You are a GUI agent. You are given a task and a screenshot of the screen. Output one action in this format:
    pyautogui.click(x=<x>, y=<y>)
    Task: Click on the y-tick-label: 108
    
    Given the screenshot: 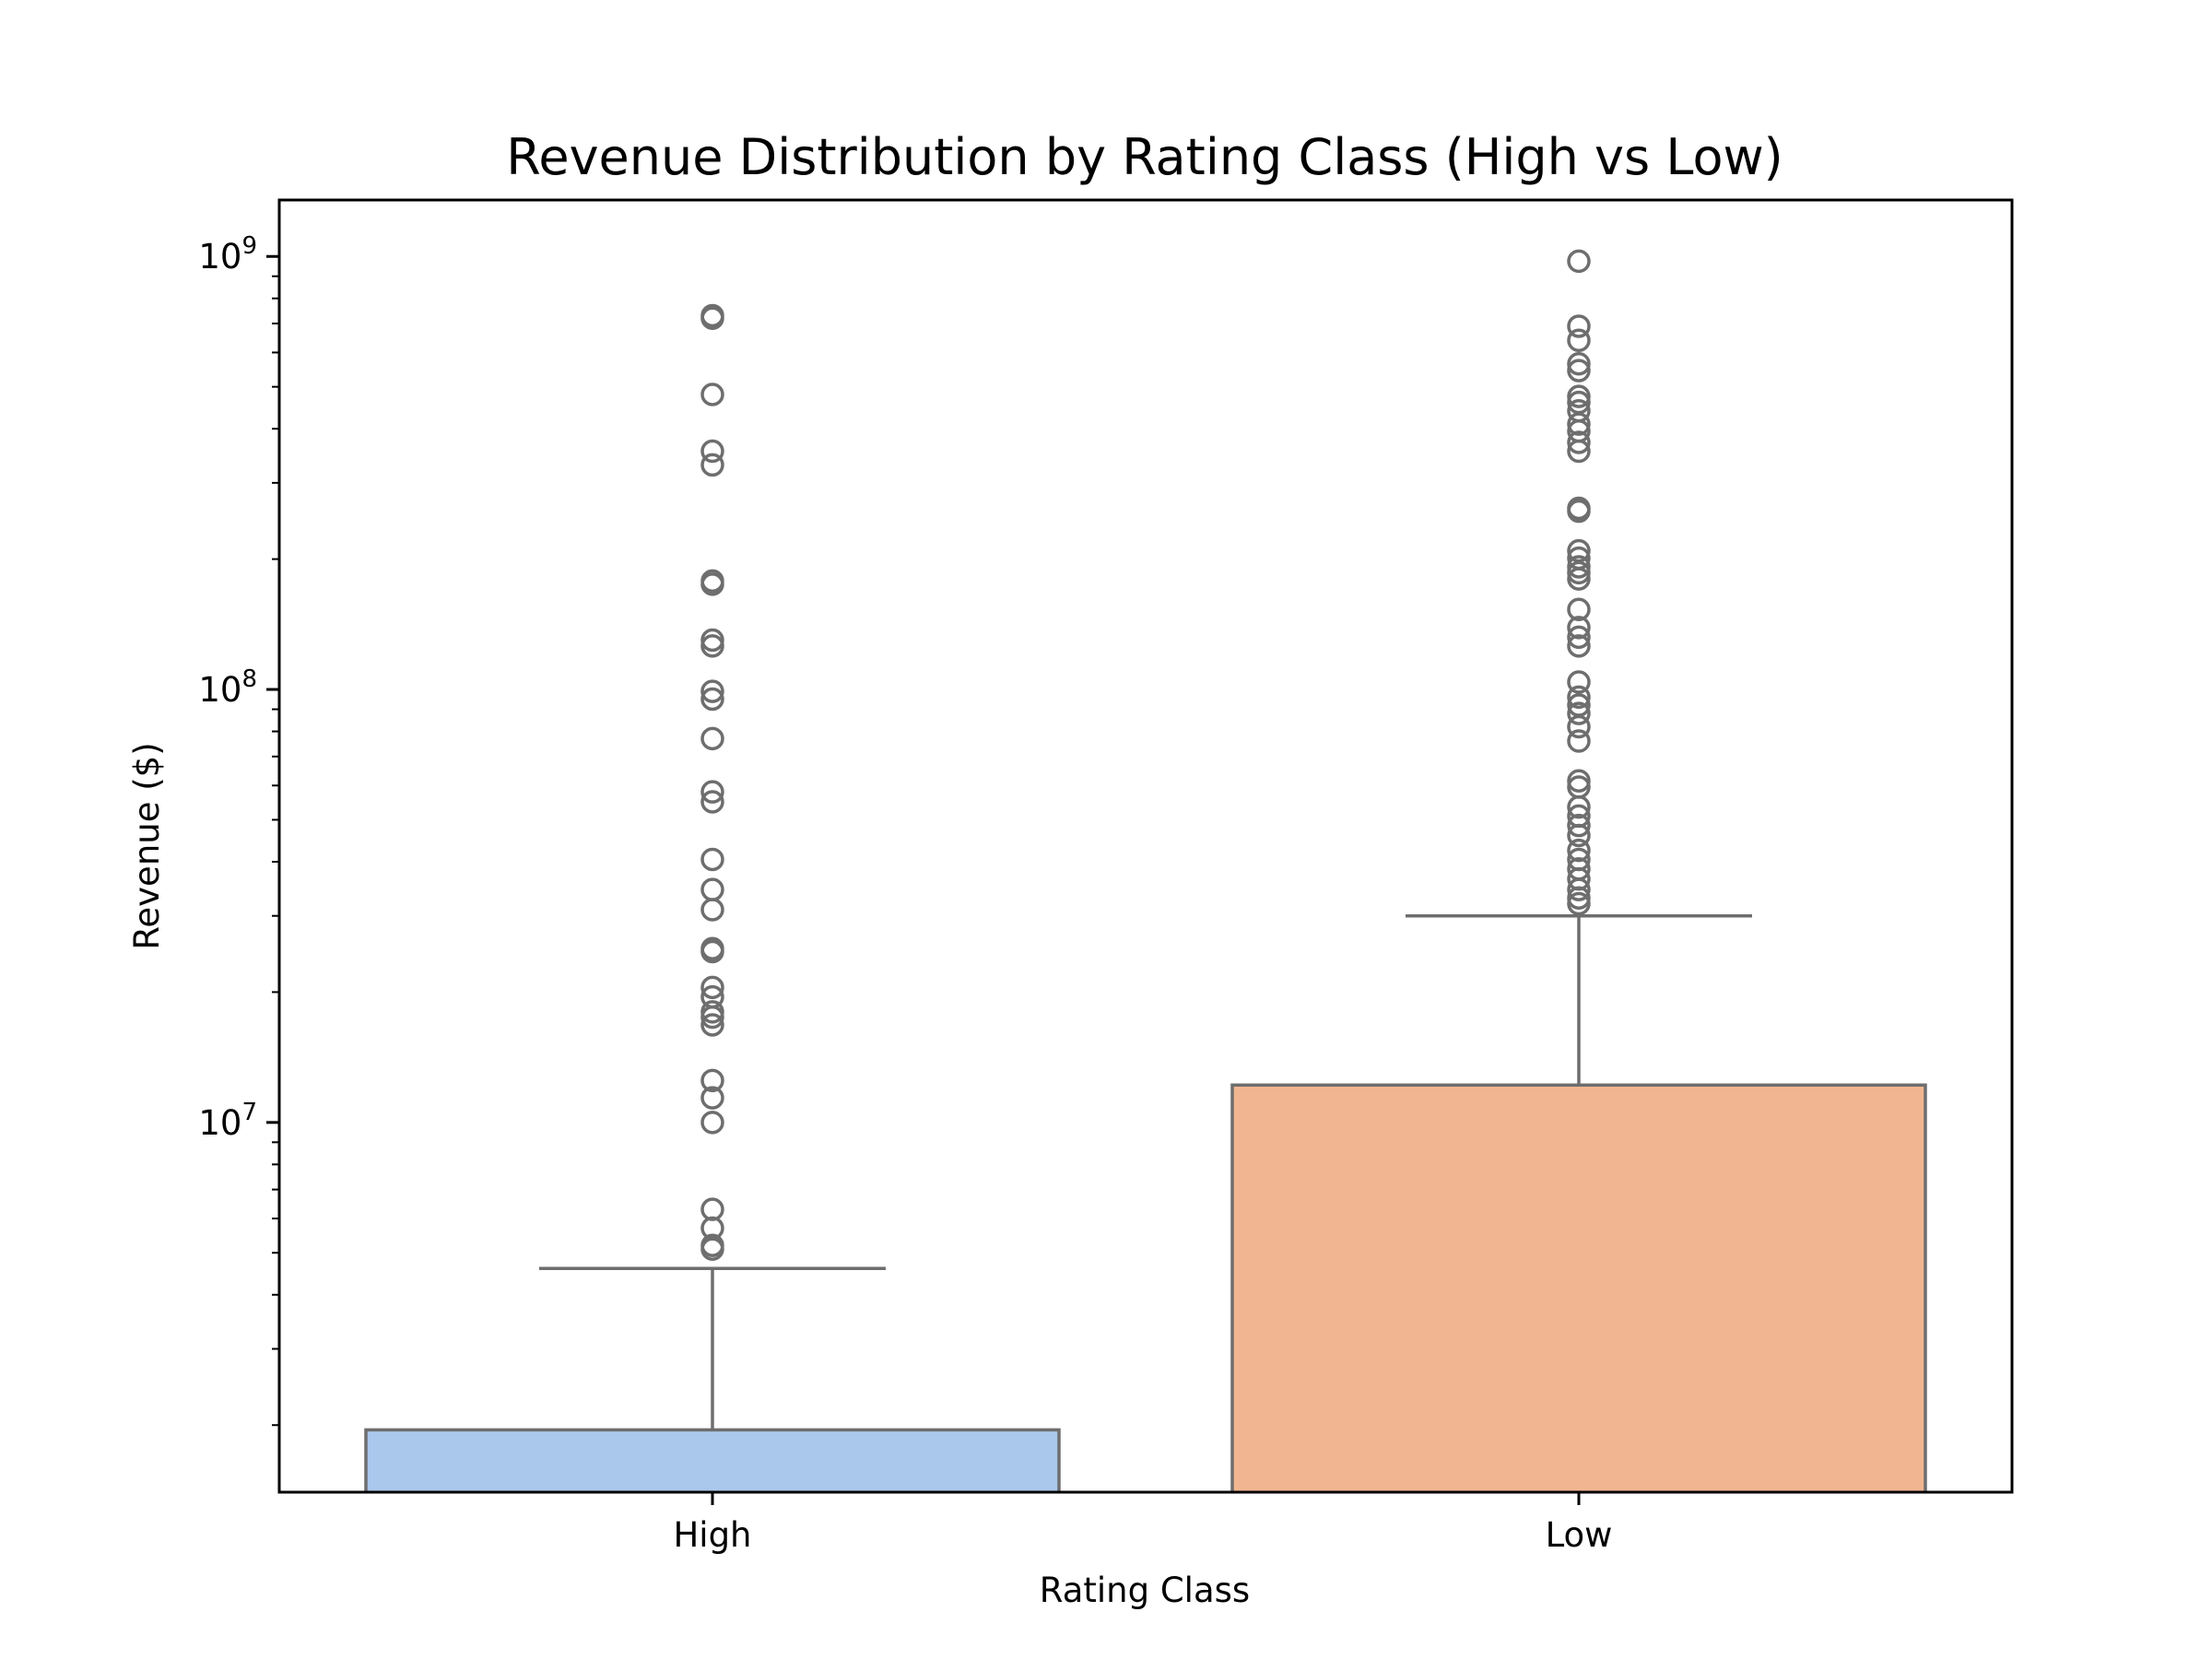 What is the action you would take?
    pyautogui.click(x=227, y=687)
    